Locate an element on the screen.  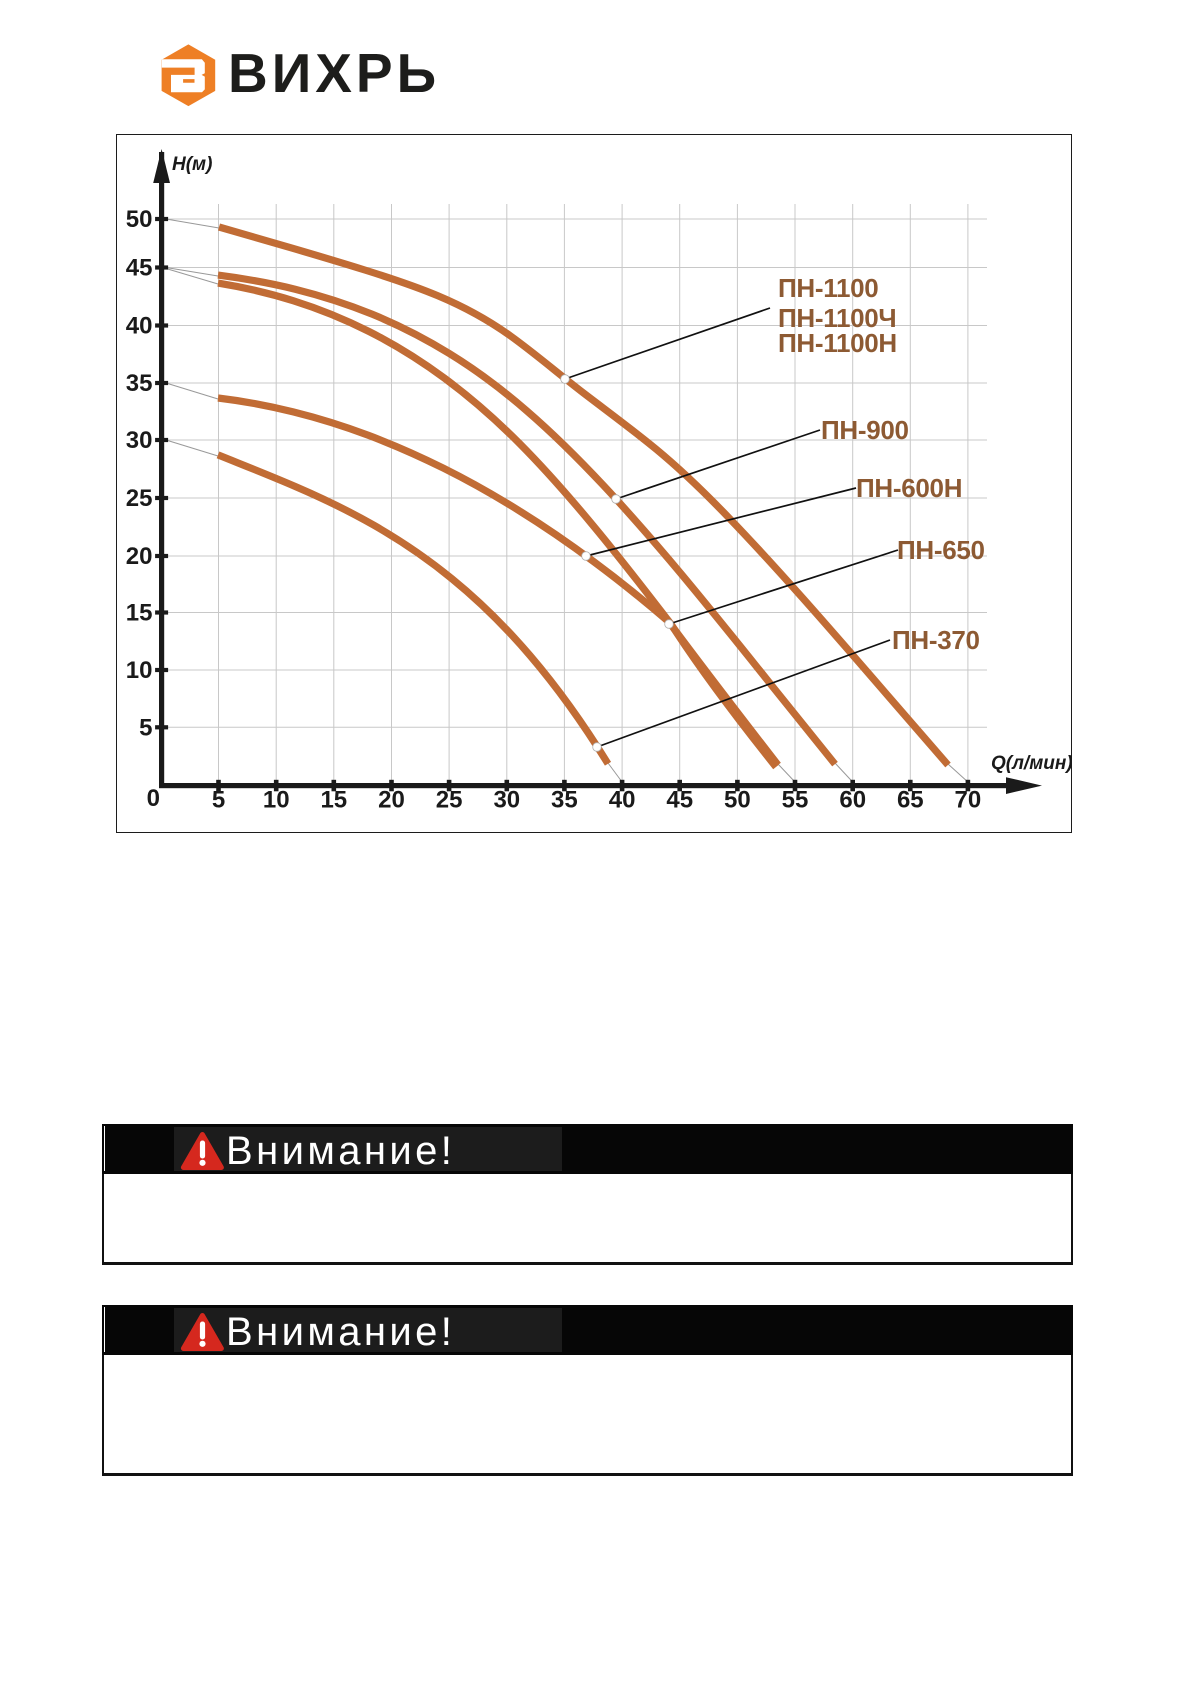
svg-text: ПН-1100Ч is located at coordinates (837, 318).